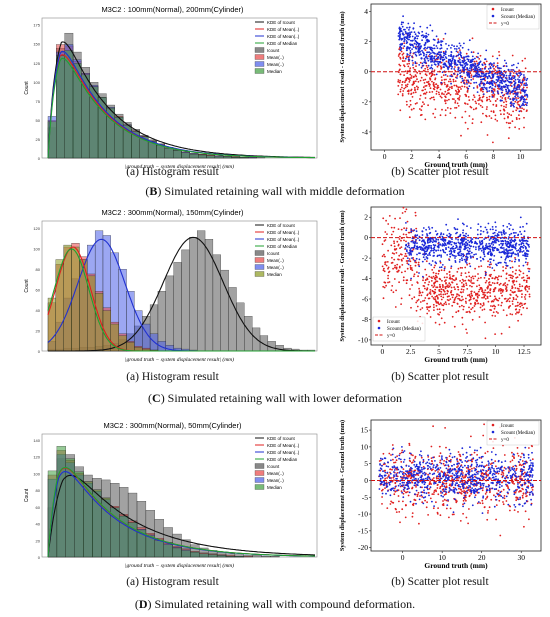 This screenshot has height=617, width=550. Describe the element at coordinates (379, 321) in the screenshot. I see `legend-marker` at that location.